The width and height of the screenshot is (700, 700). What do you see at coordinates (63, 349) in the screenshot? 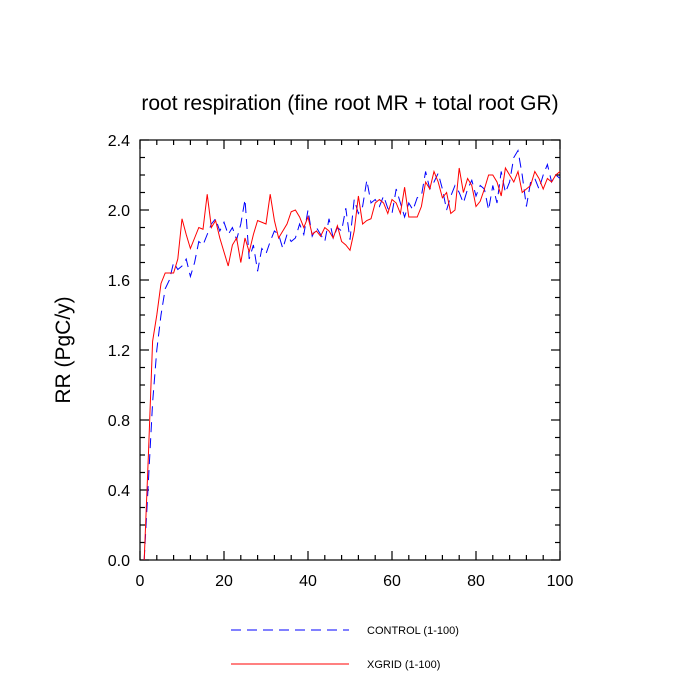
I see `y-axis-title: RR (PgC/y)` at bounding box center [63, 349].